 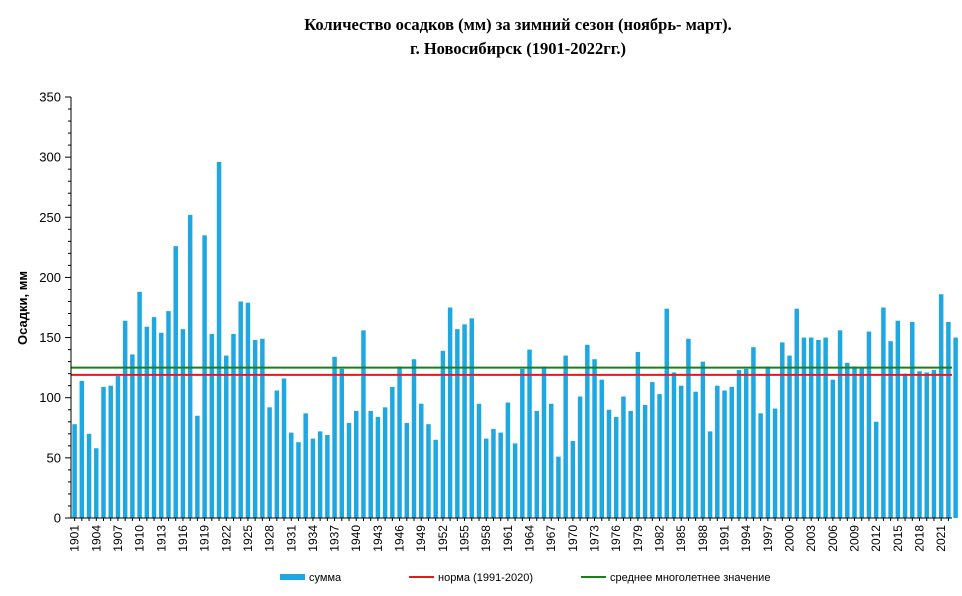 What do you see at coordinates (847, 440) in the screenshot?
I see `bar-2008` at bounding box center [847, 440].